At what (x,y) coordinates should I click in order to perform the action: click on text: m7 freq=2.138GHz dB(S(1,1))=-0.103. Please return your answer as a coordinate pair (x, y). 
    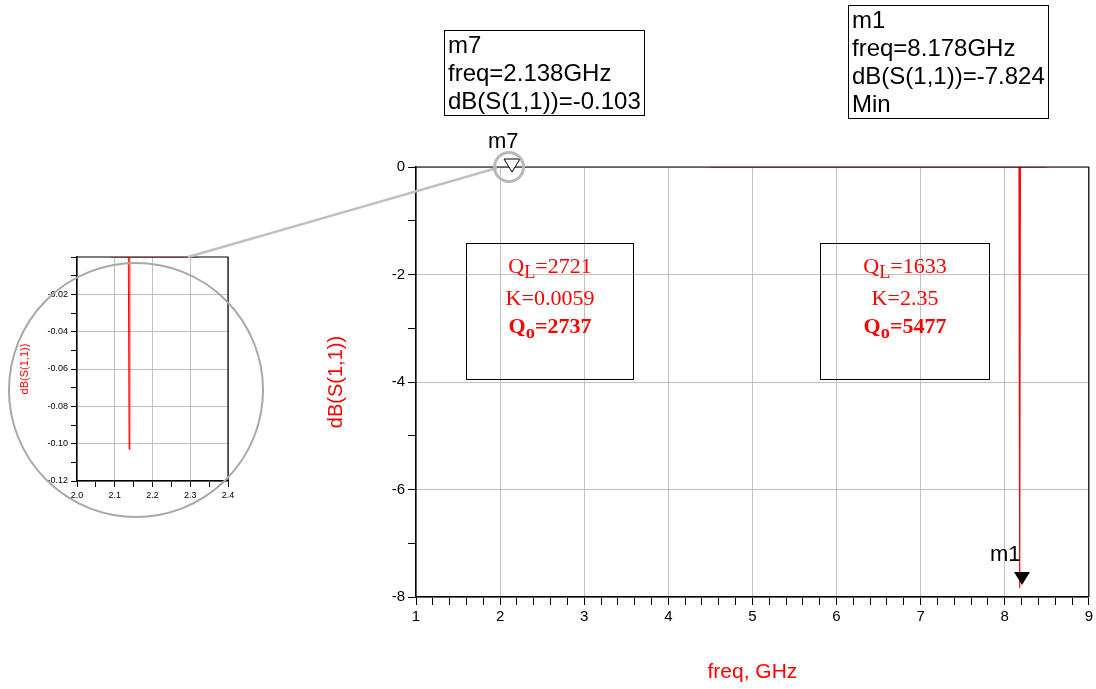
    Looking at the image, I should click on (544, 73).